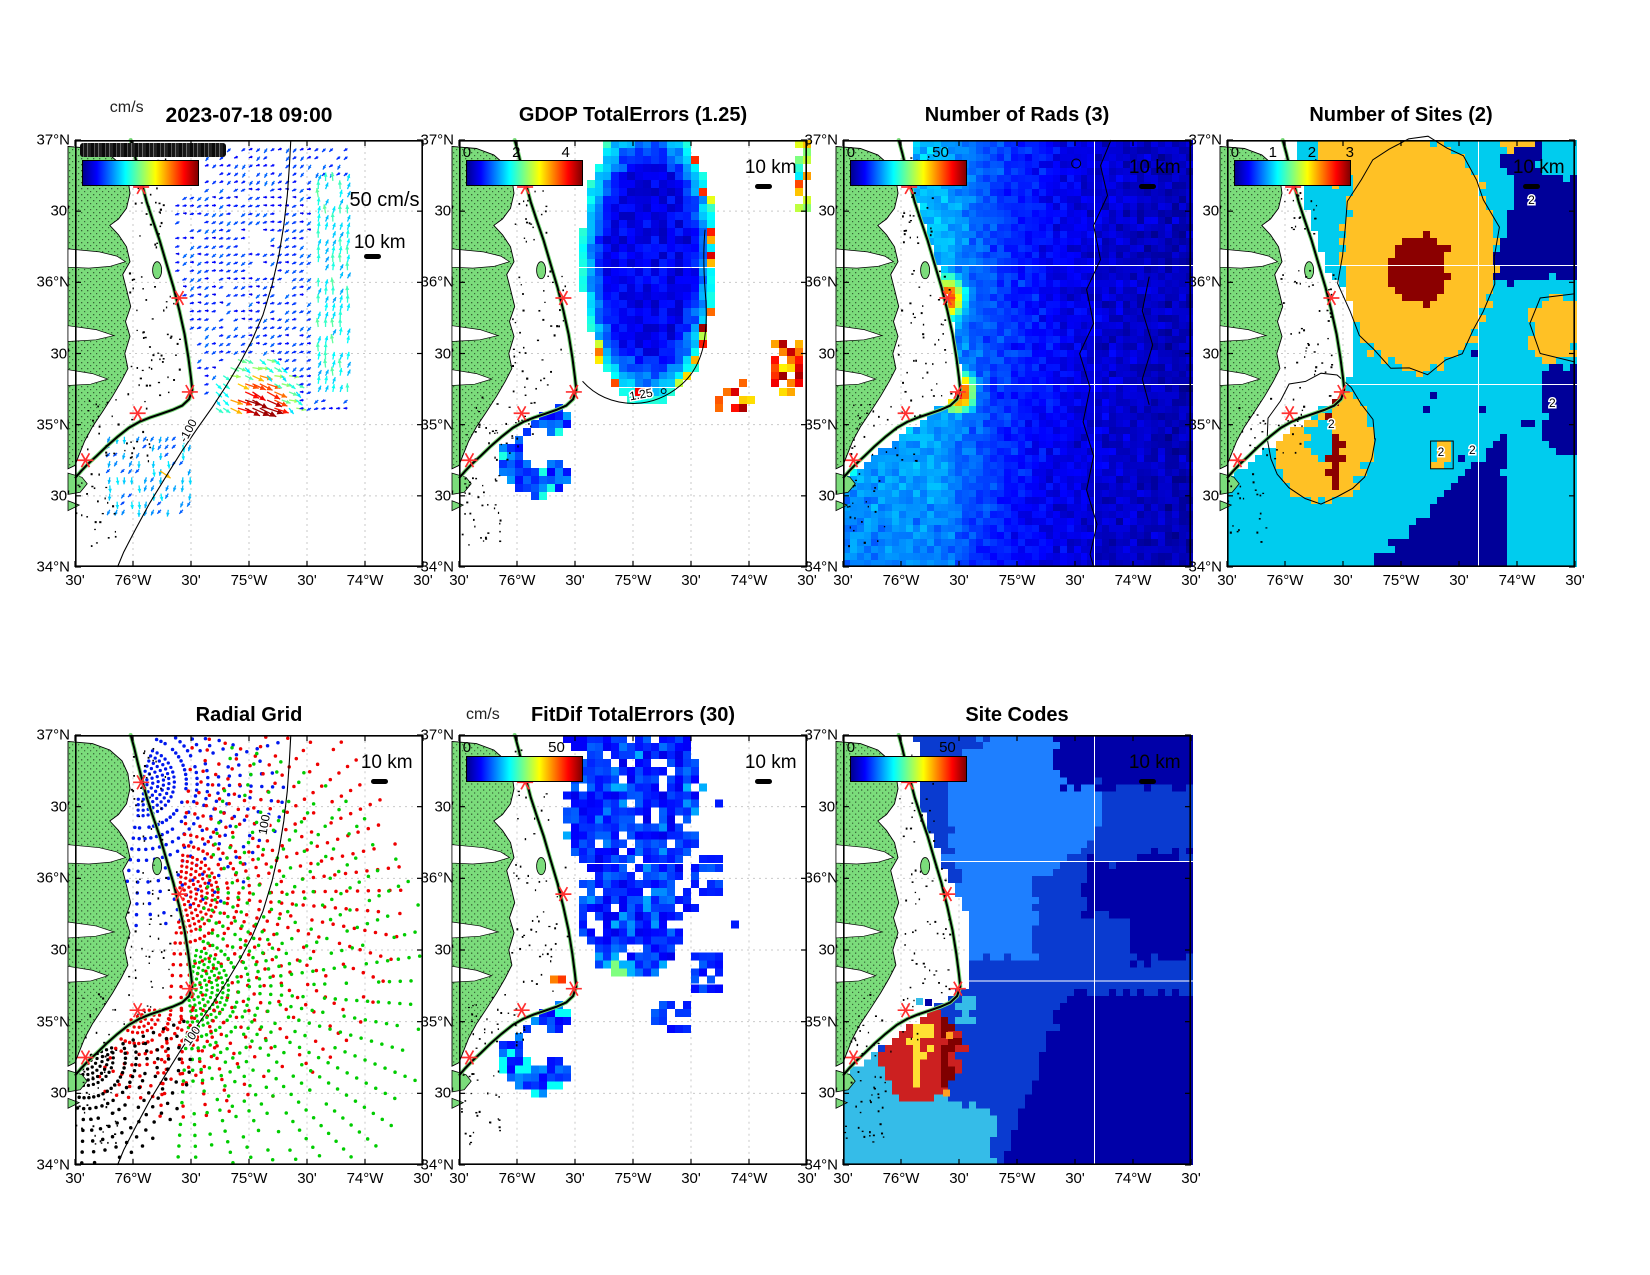  What do you see at coordinates (245, 353) in the screenshot?
I see `map-surface-currents: -100` at bounding box center [245, 353].